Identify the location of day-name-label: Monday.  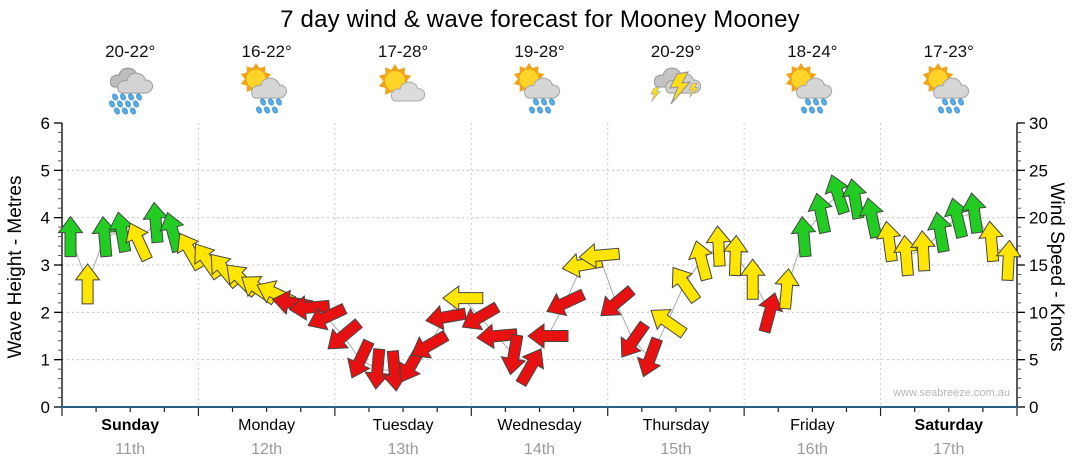
(267, 425).